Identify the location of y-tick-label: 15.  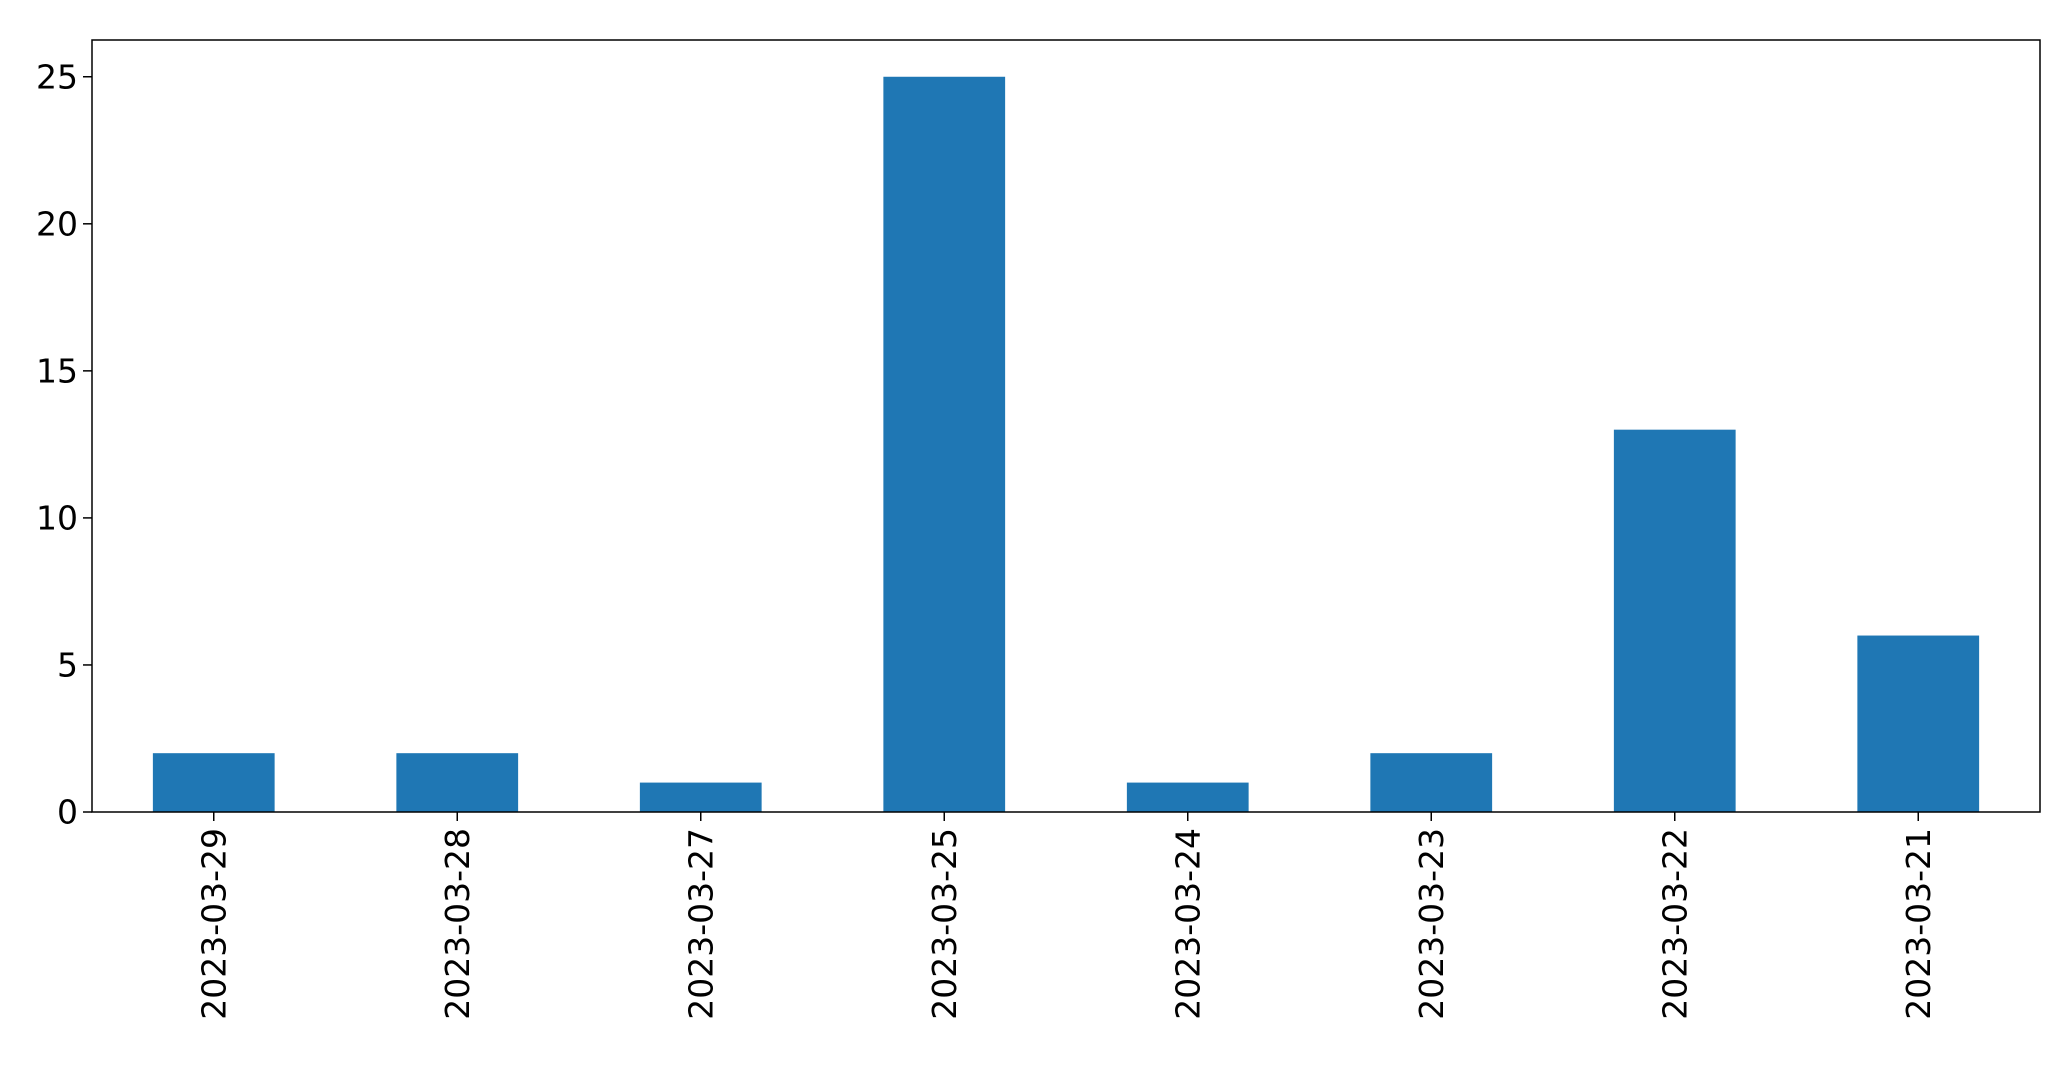
(57, 370).